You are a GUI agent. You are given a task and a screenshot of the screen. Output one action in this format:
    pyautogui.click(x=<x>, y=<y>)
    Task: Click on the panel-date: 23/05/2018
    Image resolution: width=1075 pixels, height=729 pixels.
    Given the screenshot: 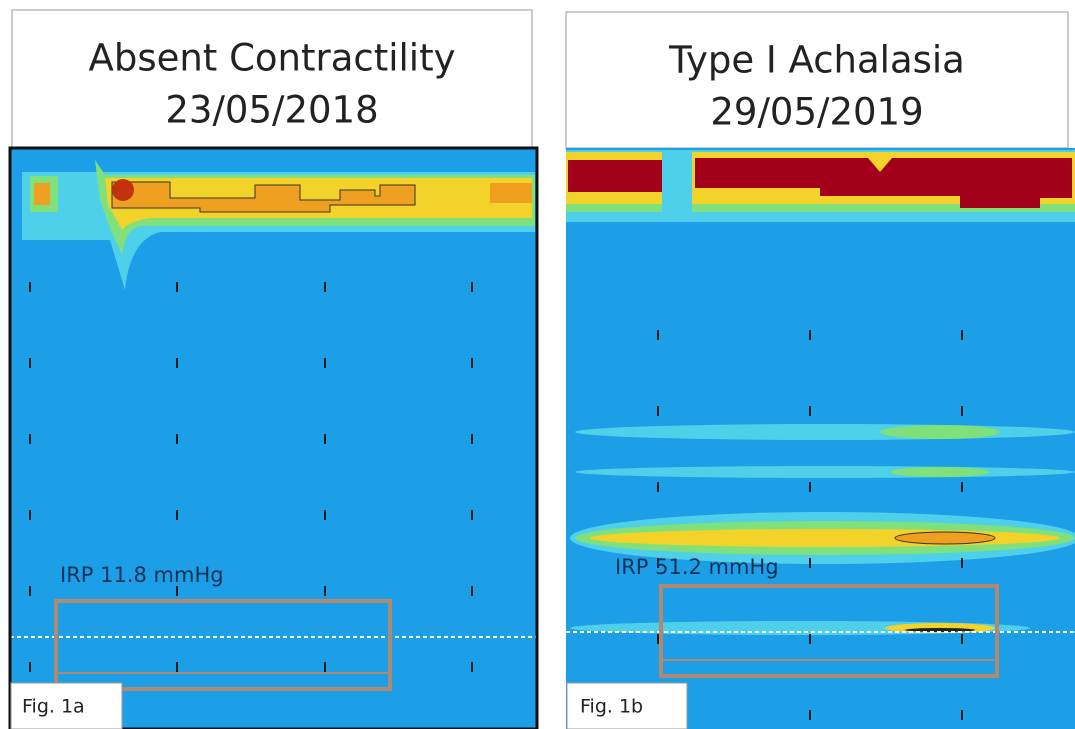 What is the action you would take?
    pyautogui.click(x=271, y=110)
    